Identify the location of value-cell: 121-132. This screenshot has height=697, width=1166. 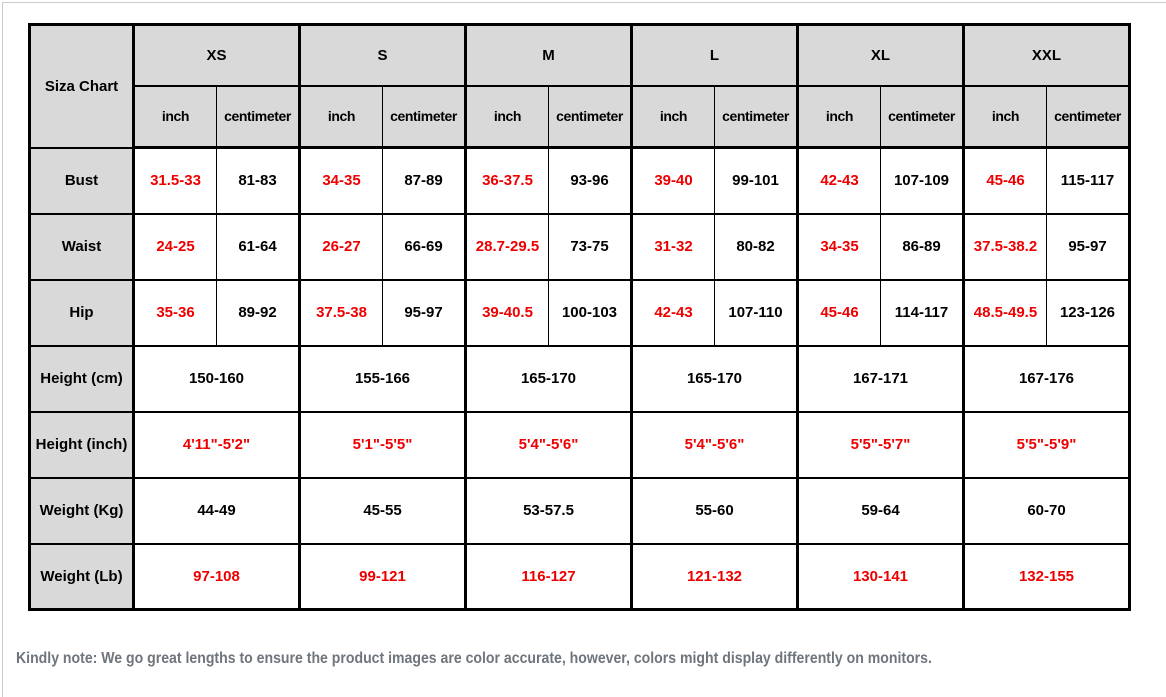
(714, 576).